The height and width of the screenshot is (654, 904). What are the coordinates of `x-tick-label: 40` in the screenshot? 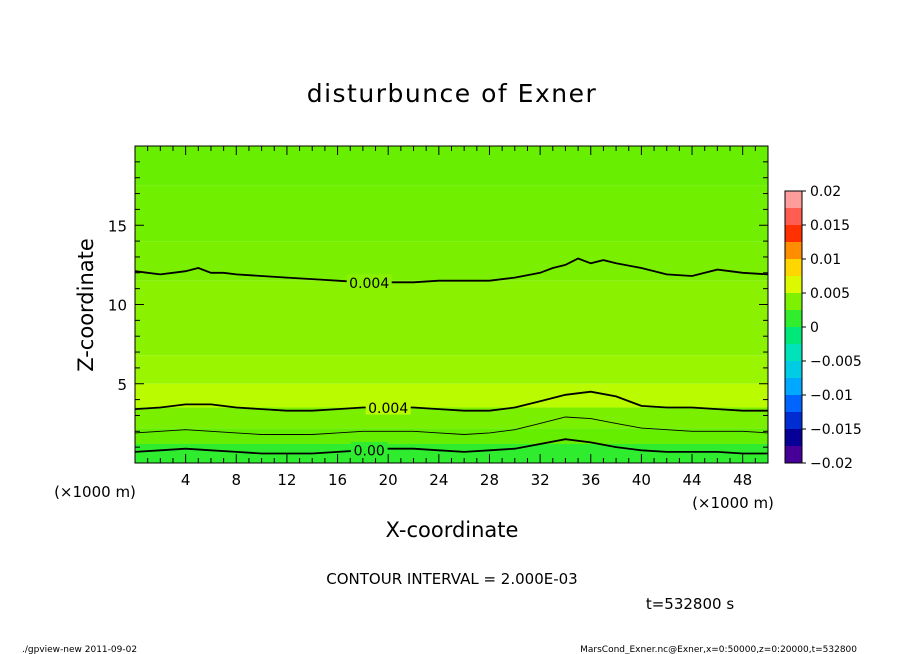 It's located at (641, 480).